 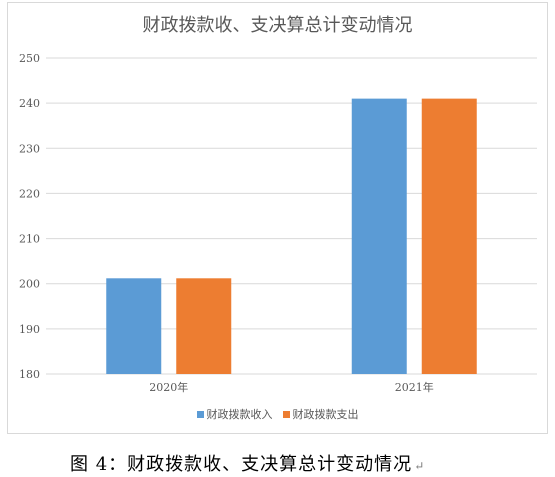 I want to click on legend-label: 财政拨款支出, so click(x=325, y=414).